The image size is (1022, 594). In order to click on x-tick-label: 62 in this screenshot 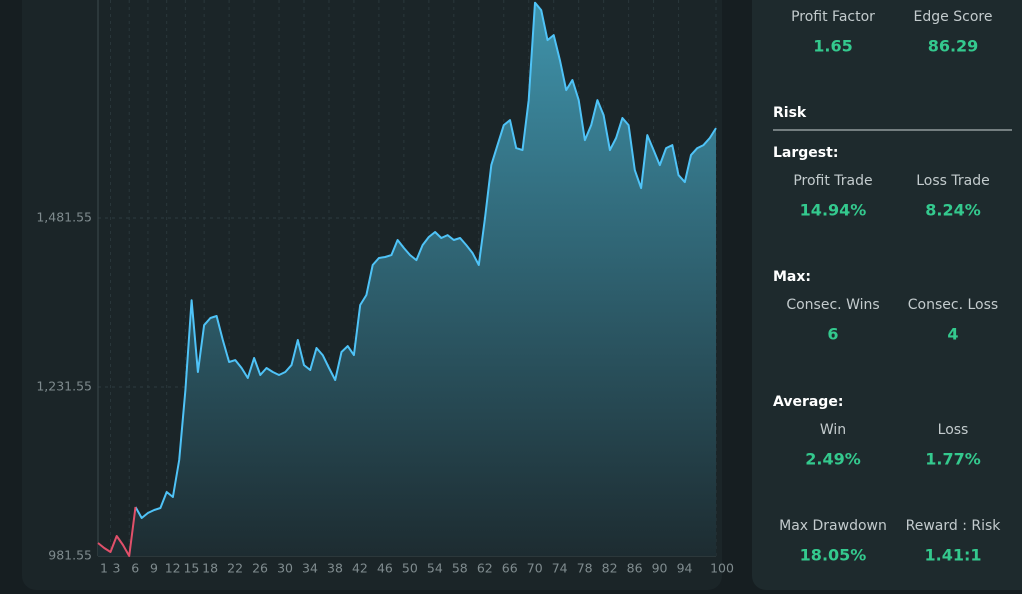, I will do `click(485, 568)`.